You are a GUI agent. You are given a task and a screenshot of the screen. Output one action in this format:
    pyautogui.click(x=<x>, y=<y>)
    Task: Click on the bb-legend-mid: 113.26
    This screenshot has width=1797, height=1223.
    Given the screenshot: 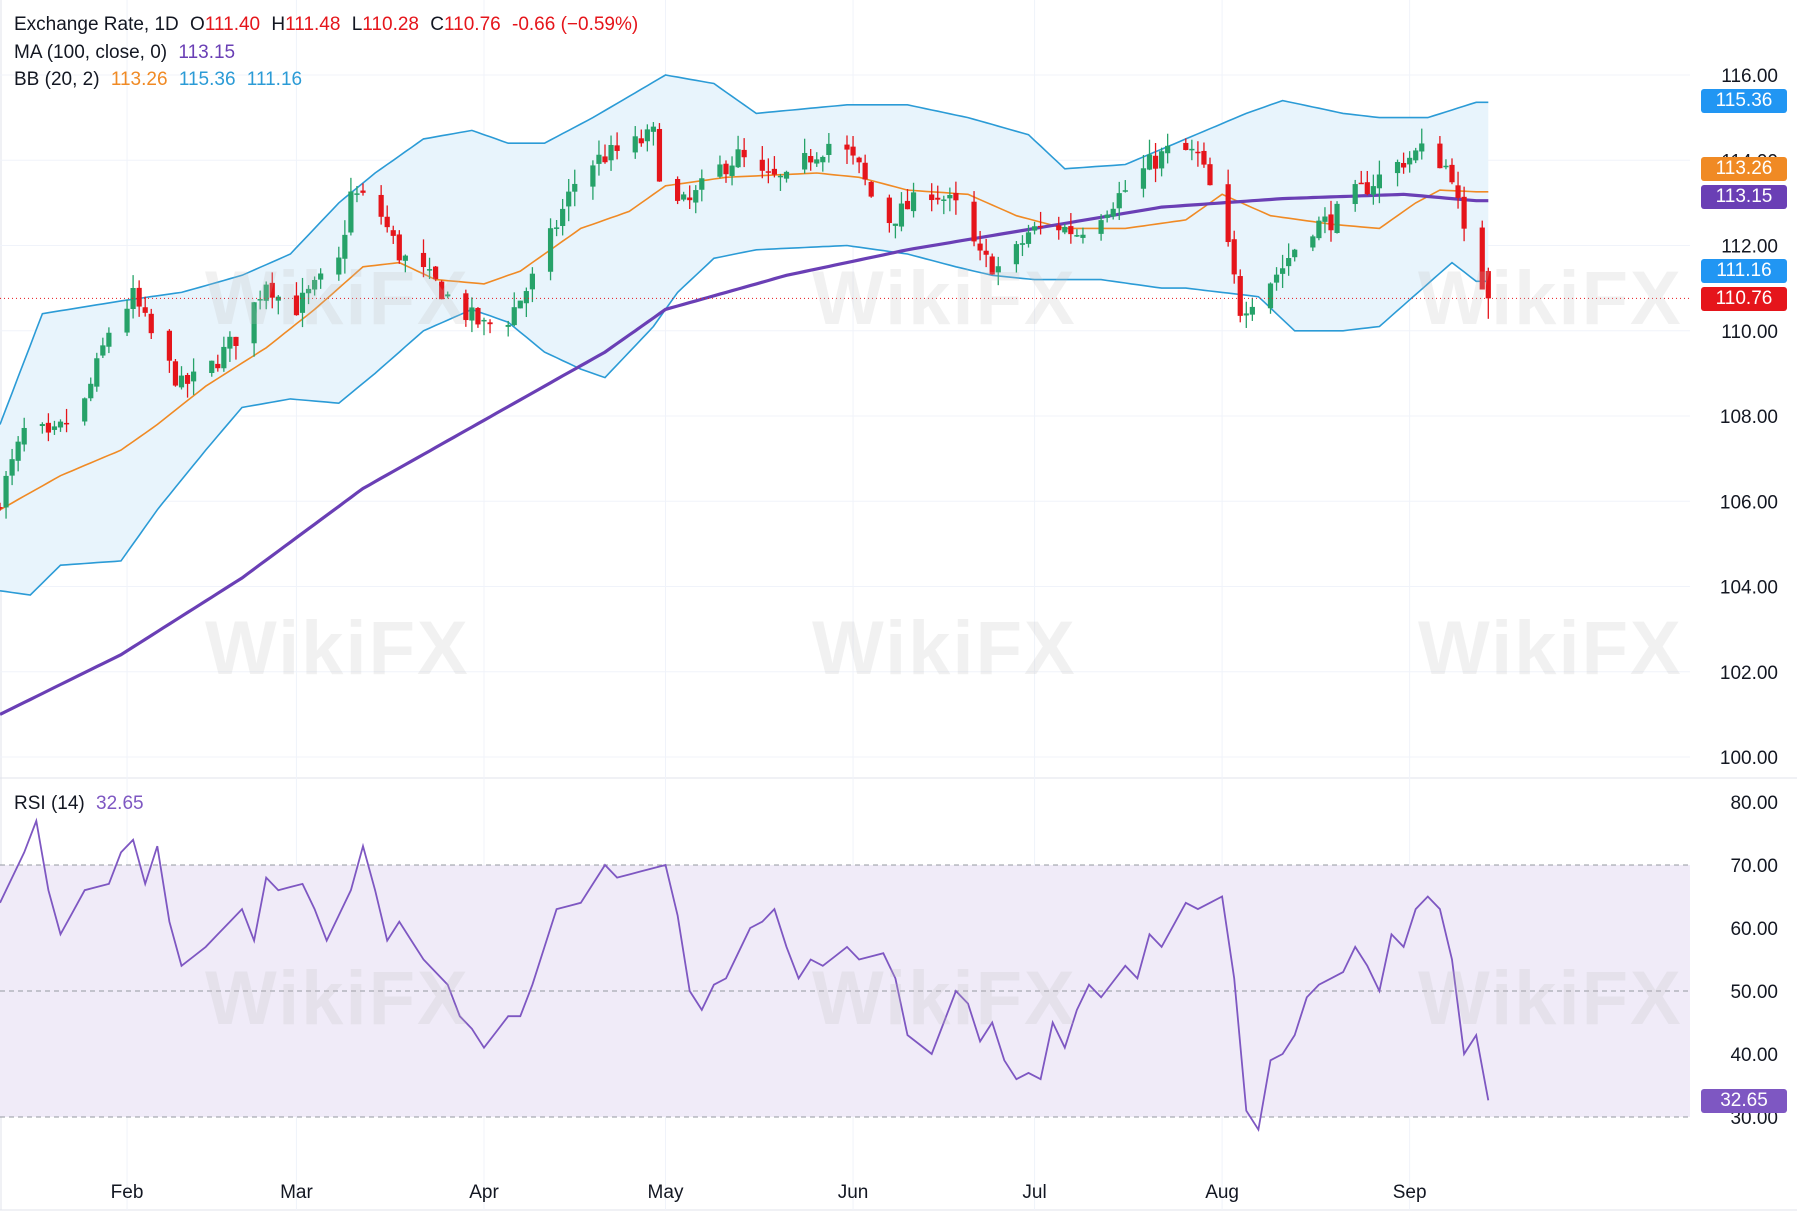 What is the action you would take?
    pyautogui.click(x=139, y=79)
    